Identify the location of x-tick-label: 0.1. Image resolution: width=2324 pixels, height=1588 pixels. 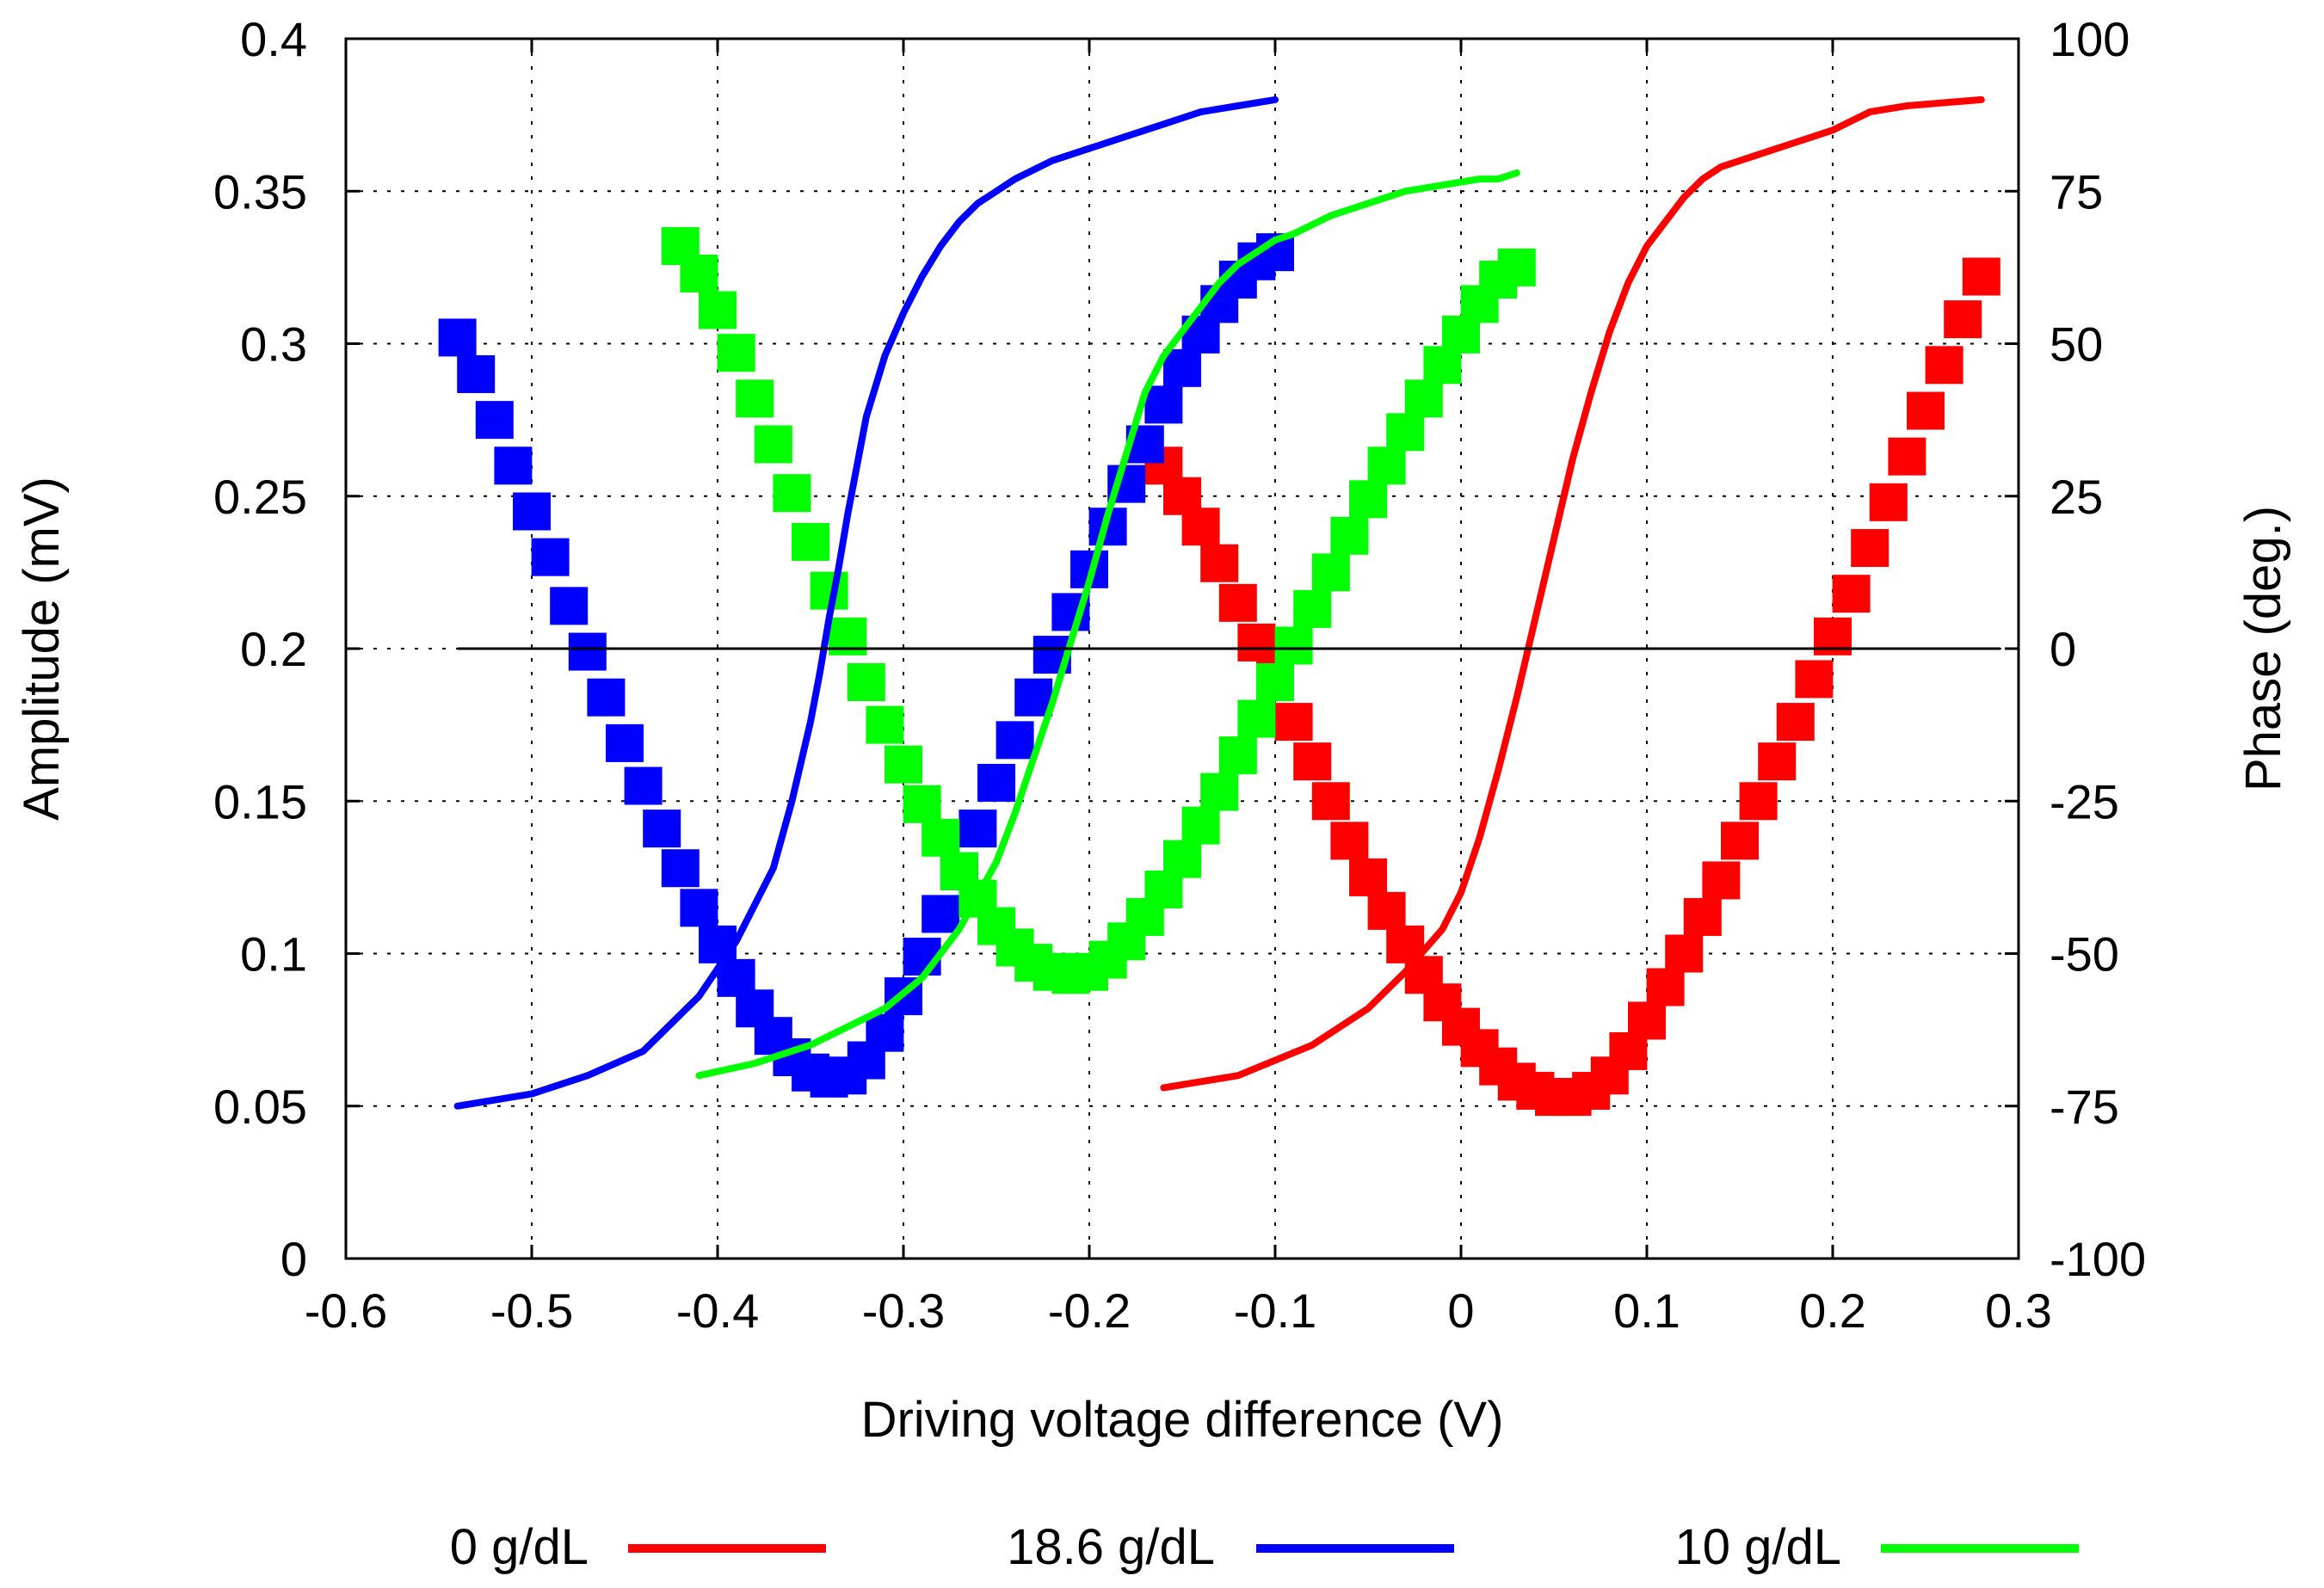
(1646, 1311).